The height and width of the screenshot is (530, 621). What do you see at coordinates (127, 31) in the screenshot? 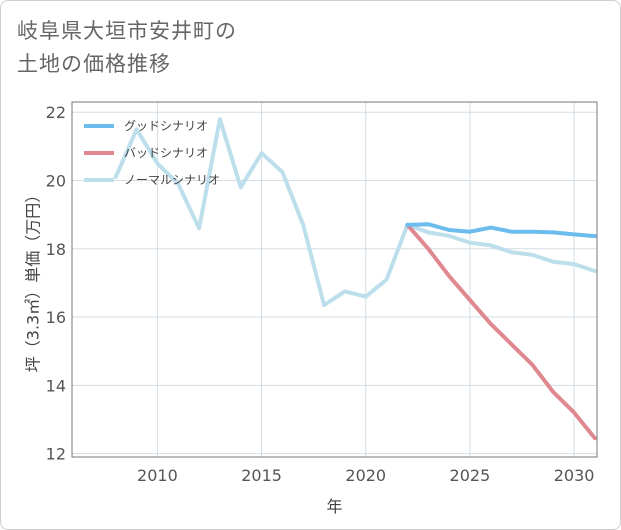
I see `chart-title-line-1: 岐阜県大垣市安井町の` at bounding box center [127, 31].